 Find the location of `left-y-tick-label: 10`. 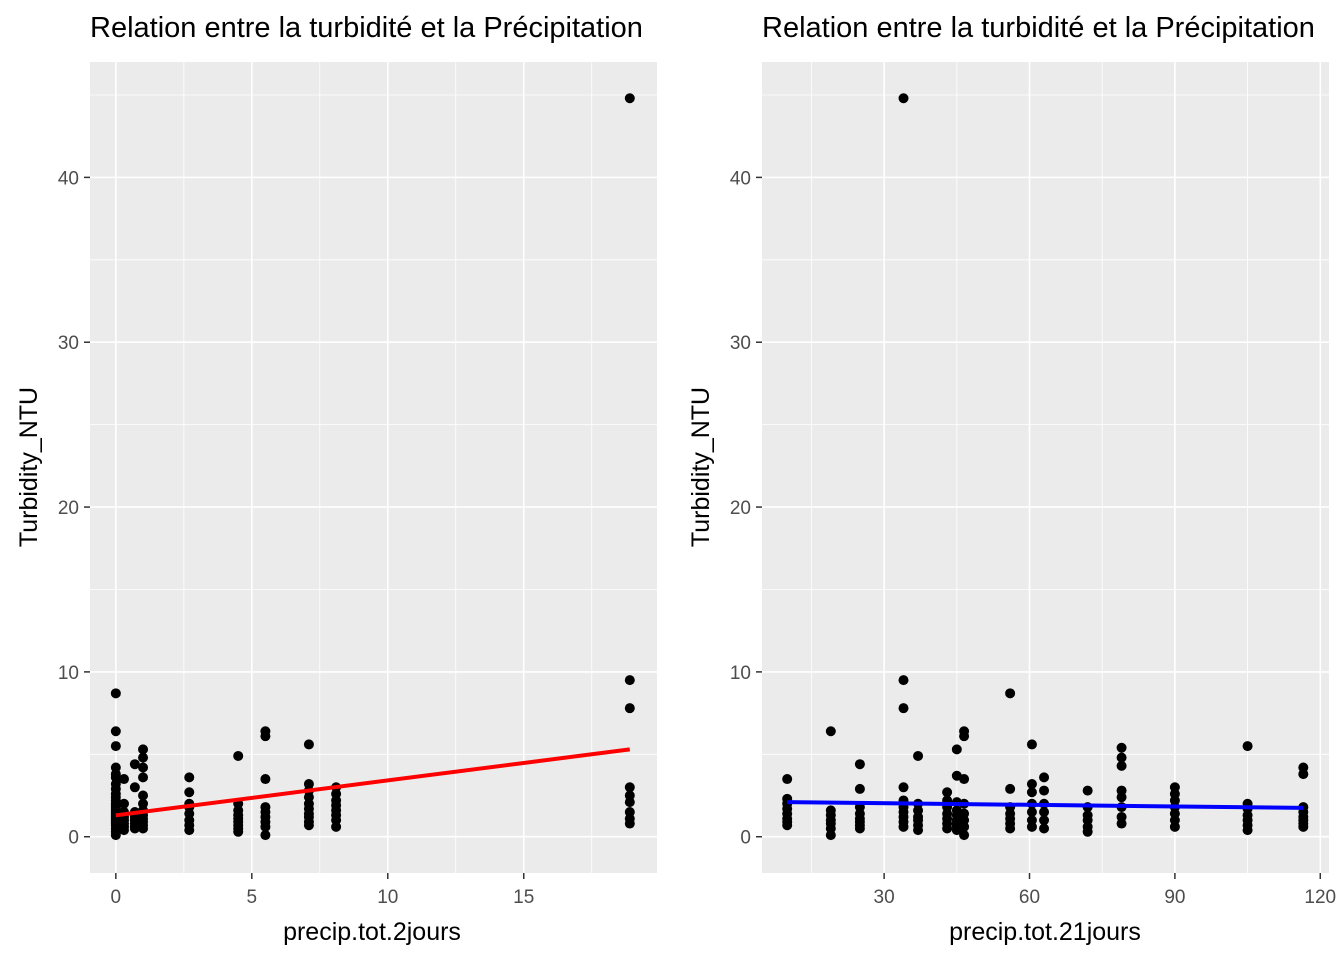

left-y-tick-label: 10 is located at coordinates (68, 673).